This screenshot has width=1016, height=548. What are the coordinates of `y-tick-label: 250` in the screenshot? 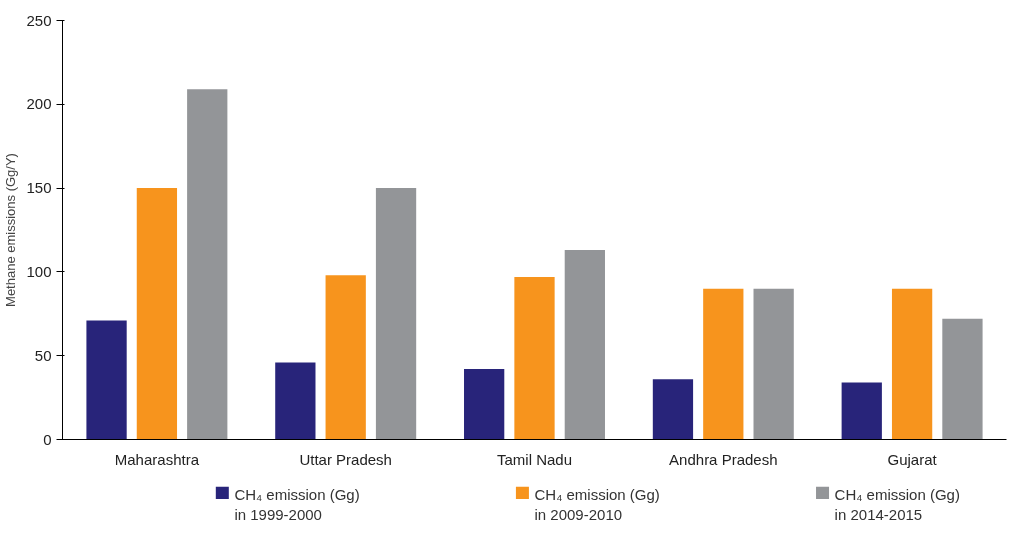 It's located at (39, 20).